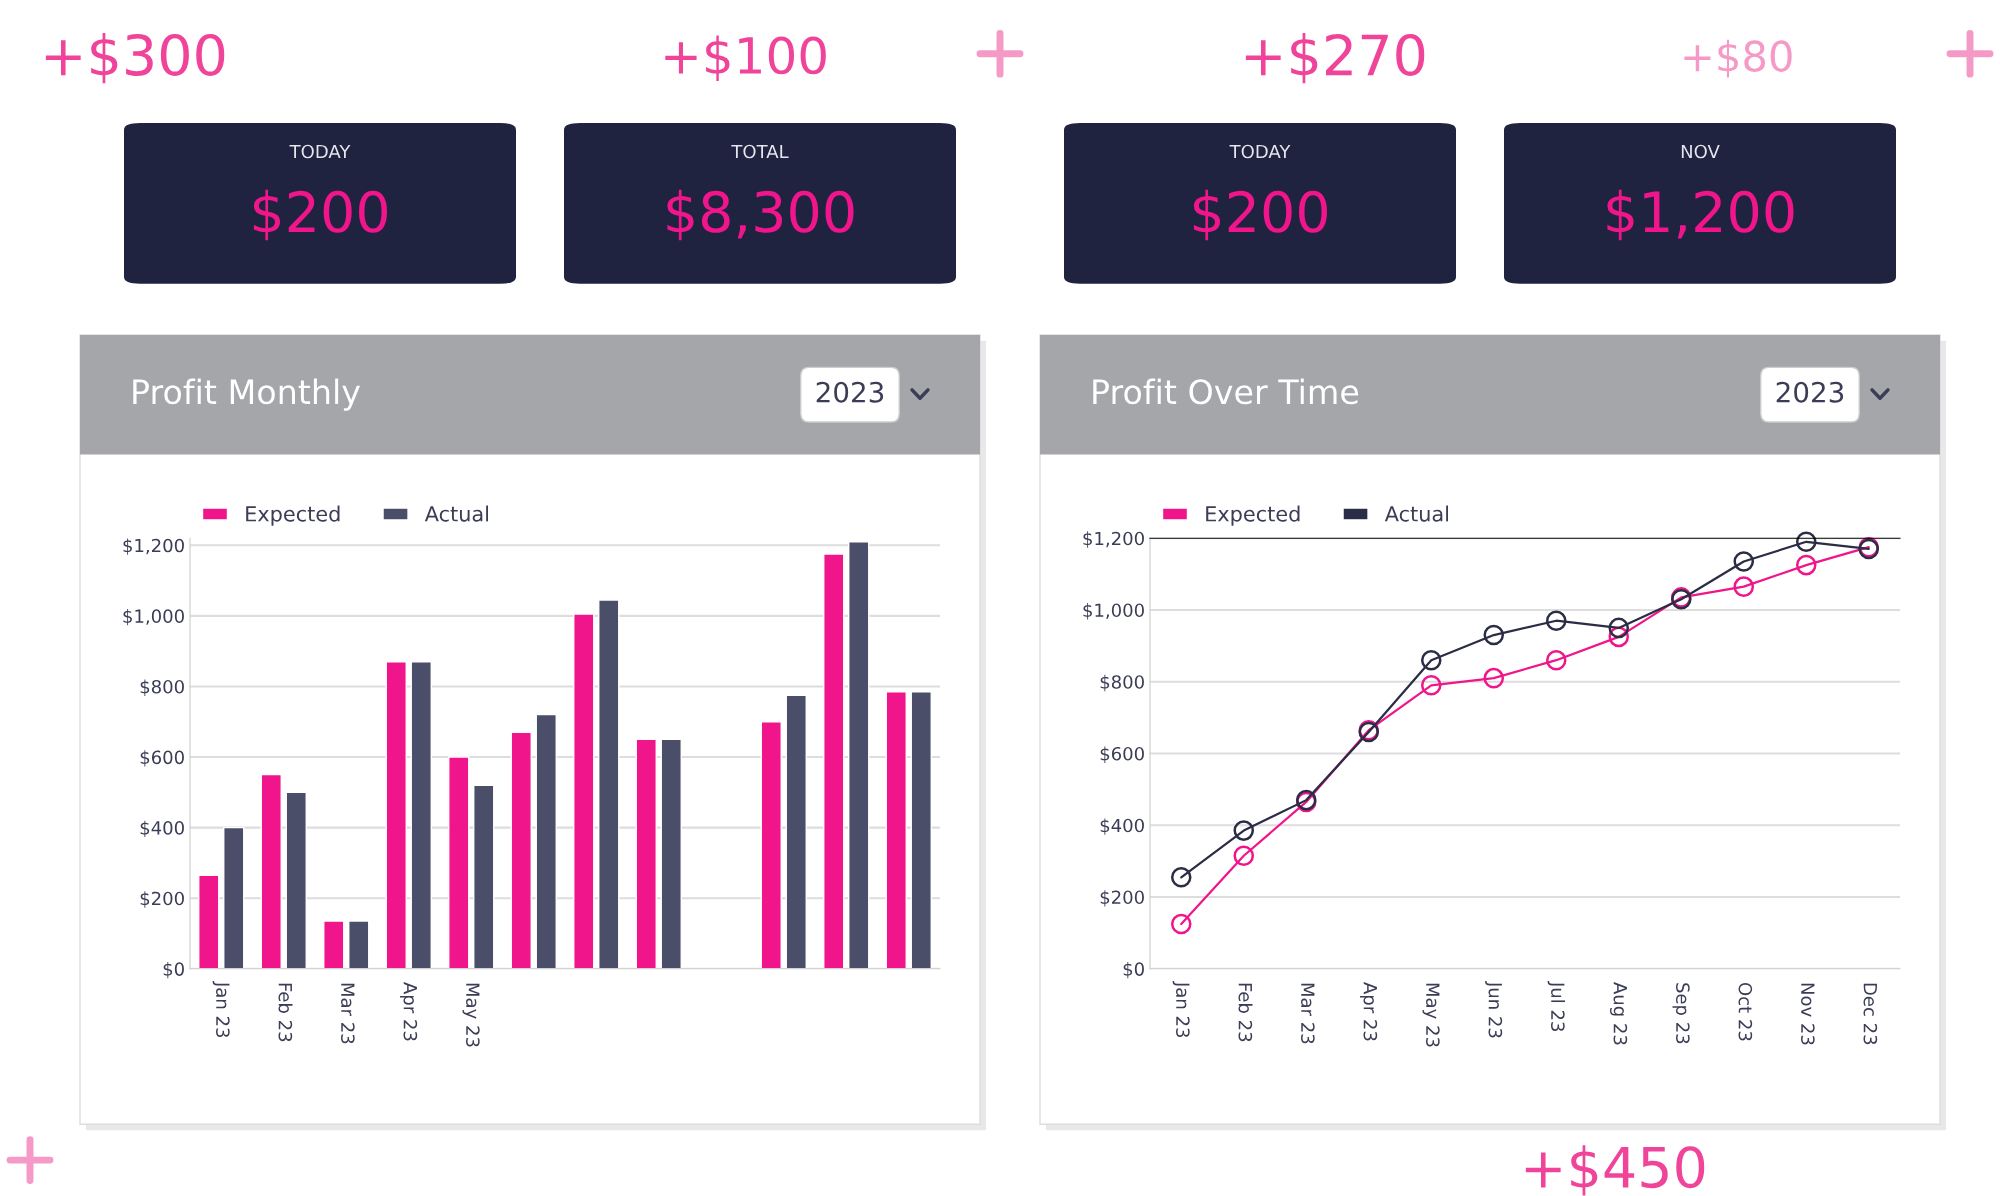 The height and width of the screenshot is (1196, 2000). I want to click on text: NOV, so click(1700, 151).